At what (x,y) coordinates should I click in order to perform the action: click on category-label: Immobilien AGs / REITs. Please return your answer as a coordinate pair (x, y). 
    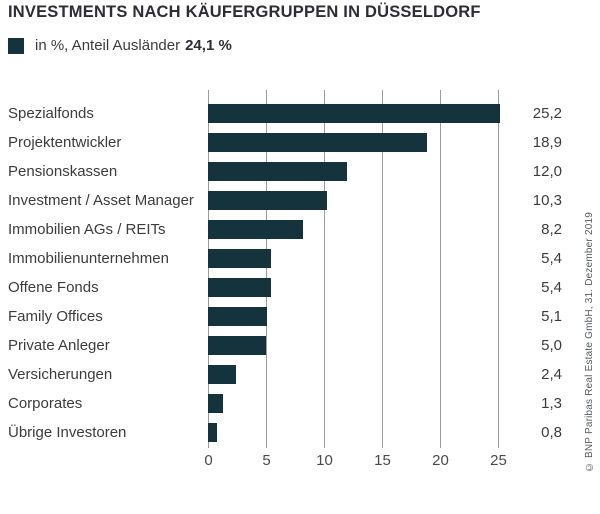
    Looking at the image, I should click on (87, 229).